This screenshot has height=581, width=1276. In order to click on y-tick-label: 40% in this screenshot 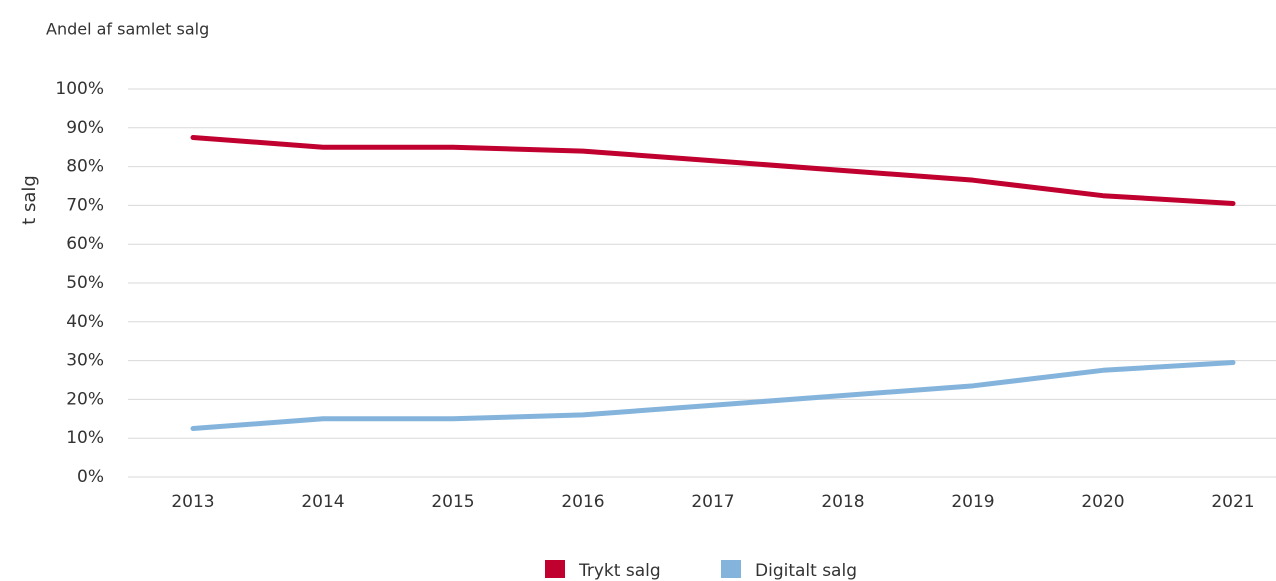, I will do `click(85, 322)`.